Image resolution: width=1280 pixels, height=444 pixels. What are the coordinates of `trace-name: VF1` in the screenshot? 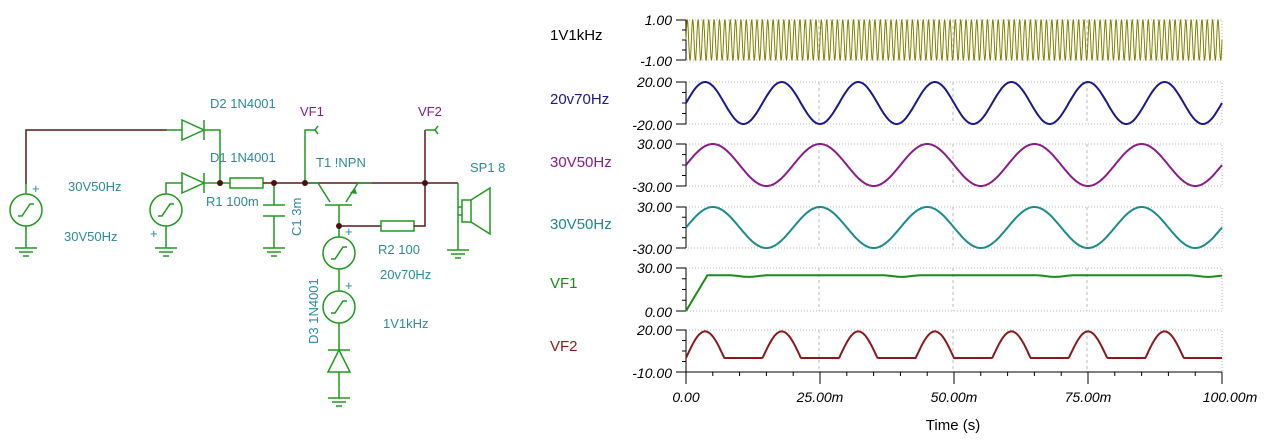 It's located at (564, 283).